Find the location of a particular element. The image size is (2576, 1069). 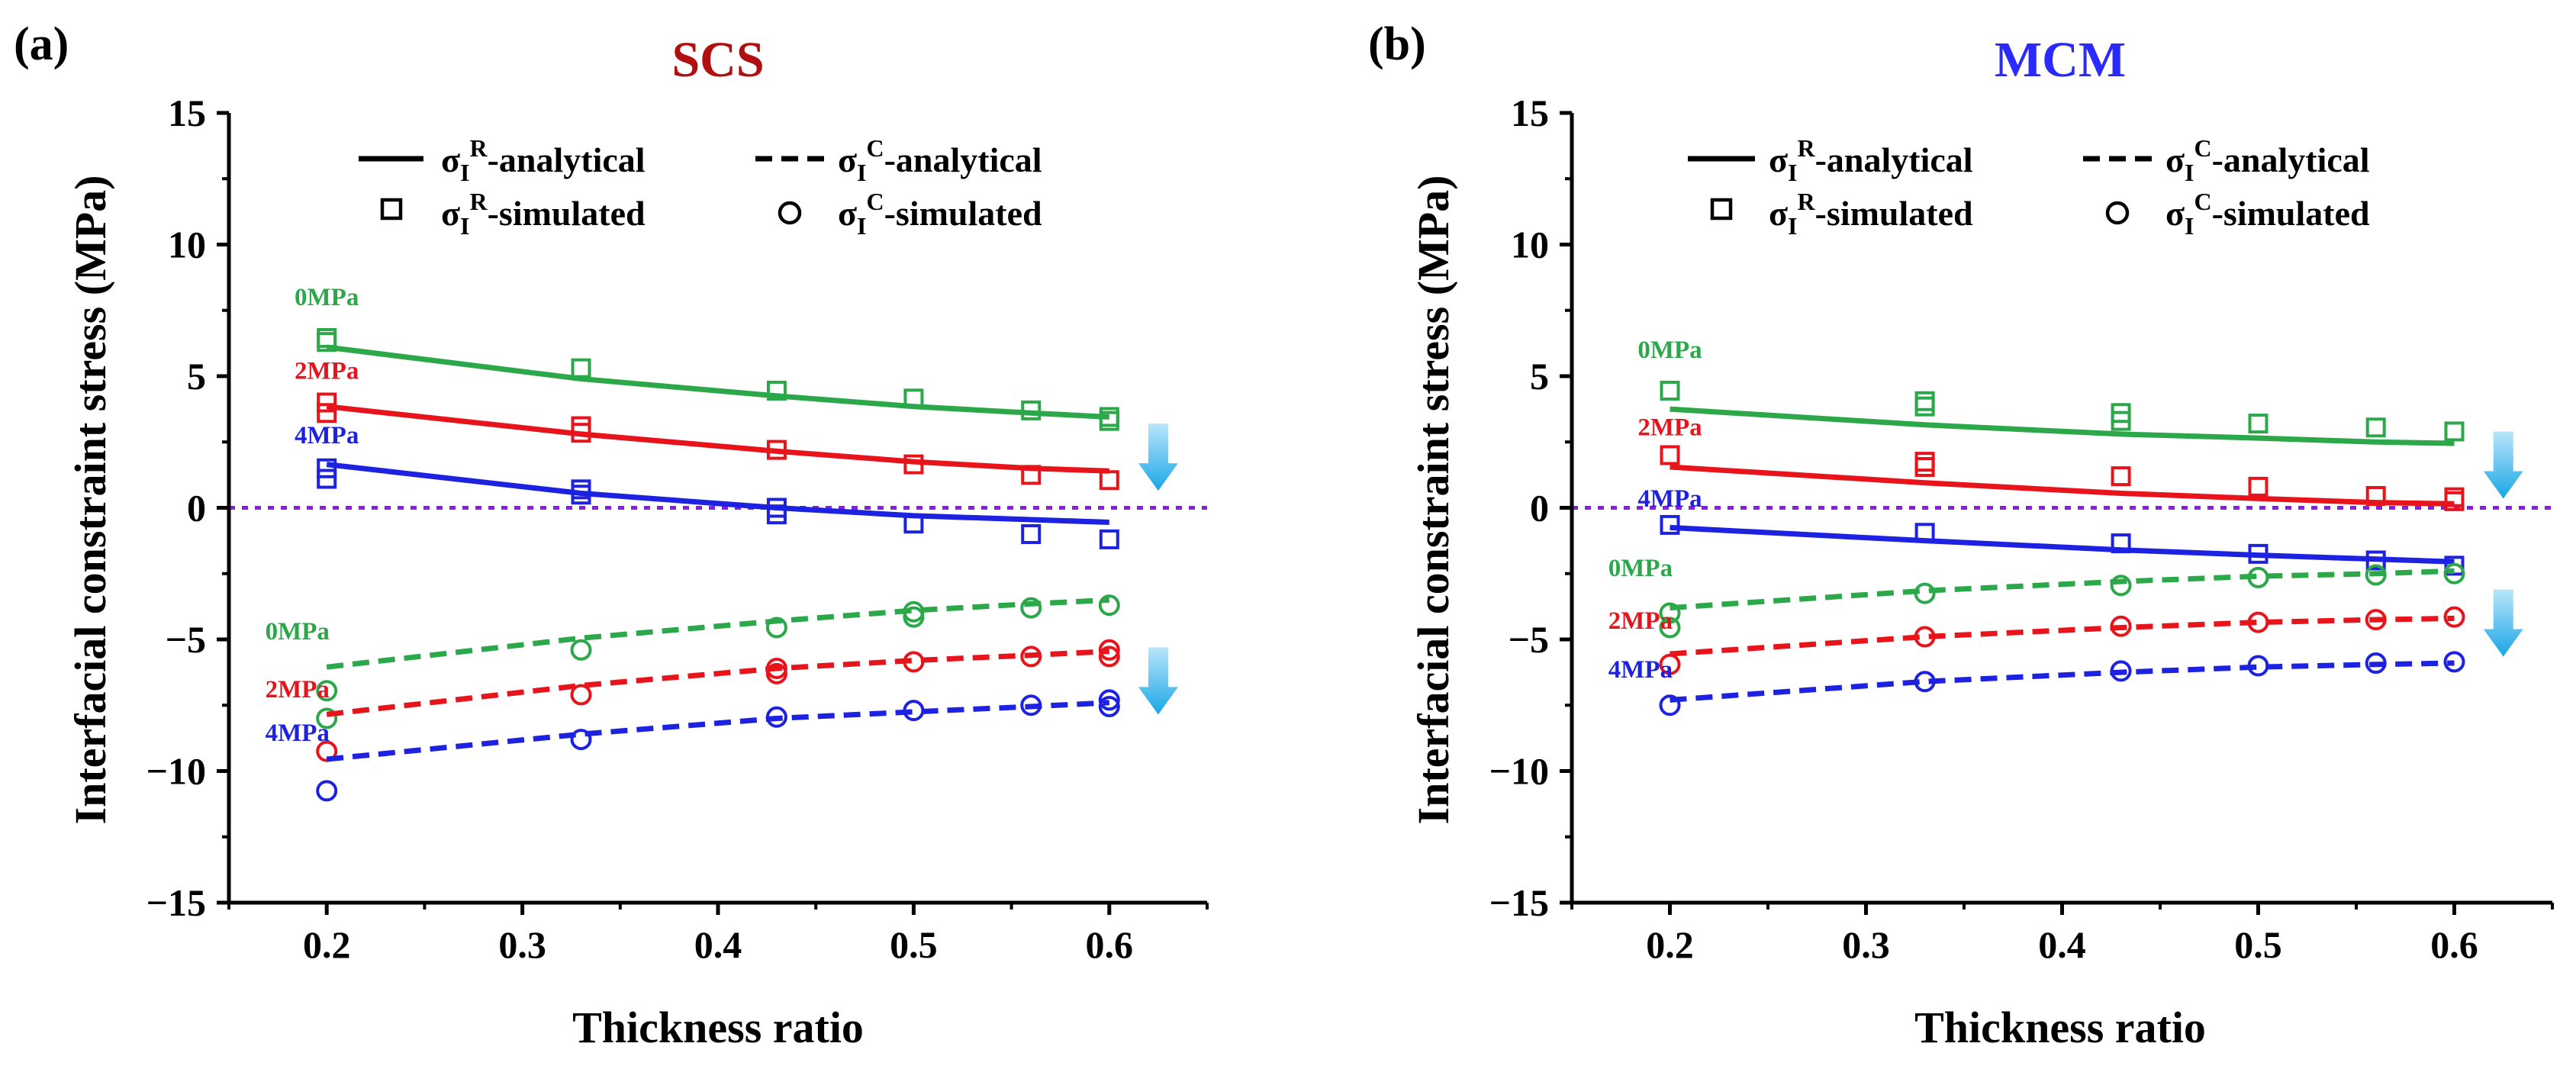

y-tick-label: 5 is located at coordinates (196, 376).